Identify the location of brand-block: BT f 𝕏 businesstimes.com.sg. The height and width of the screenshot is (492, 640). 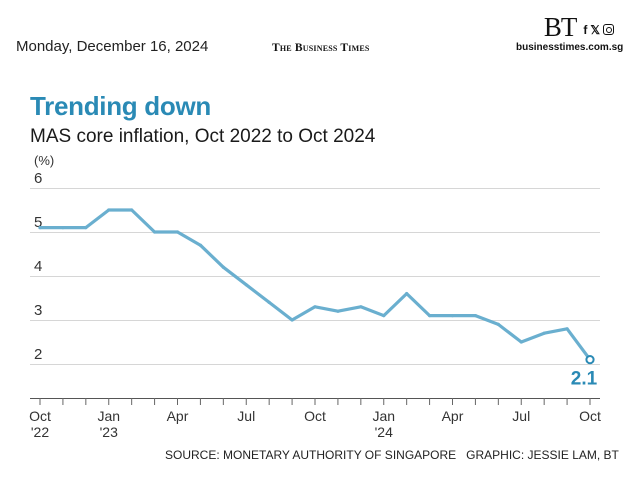
(570, 33).